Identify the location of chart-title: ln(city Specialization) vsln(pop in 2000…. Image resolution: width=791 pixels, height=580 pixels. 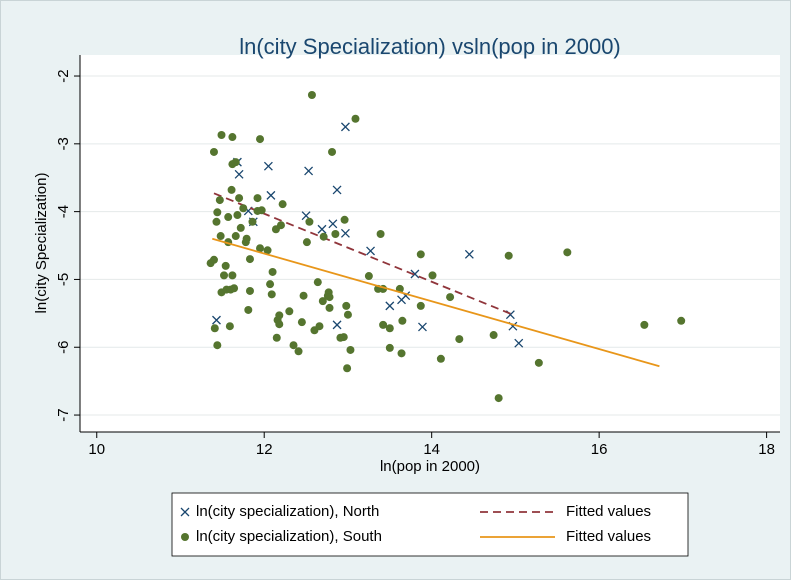
(430, 46).